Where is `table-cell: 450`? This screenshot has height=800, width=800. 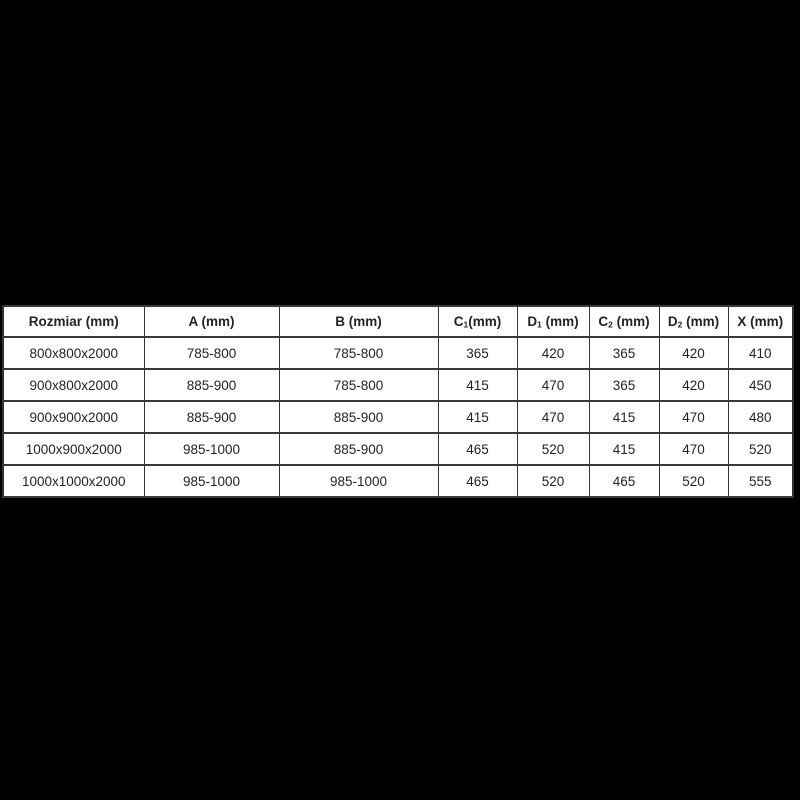
table-cell: 450 is located at coordinates (760, 385).